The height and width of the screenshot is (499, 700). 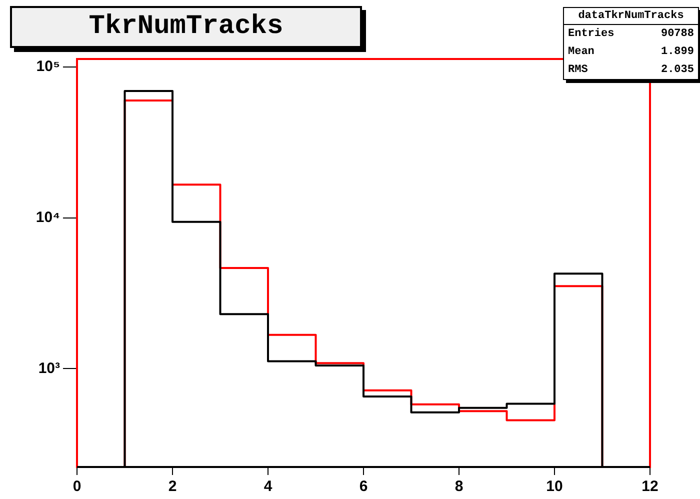 I want to click on text: RMS 2.035, so click(x=631, y=70).